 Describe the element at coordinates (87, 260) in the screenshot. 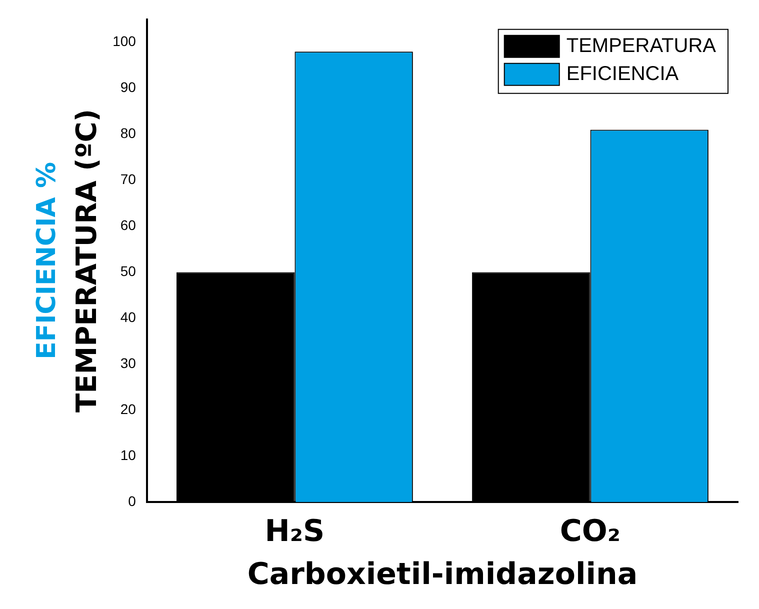

I see `y-axis-title: TEMPERATURA (ºC)` at that location.